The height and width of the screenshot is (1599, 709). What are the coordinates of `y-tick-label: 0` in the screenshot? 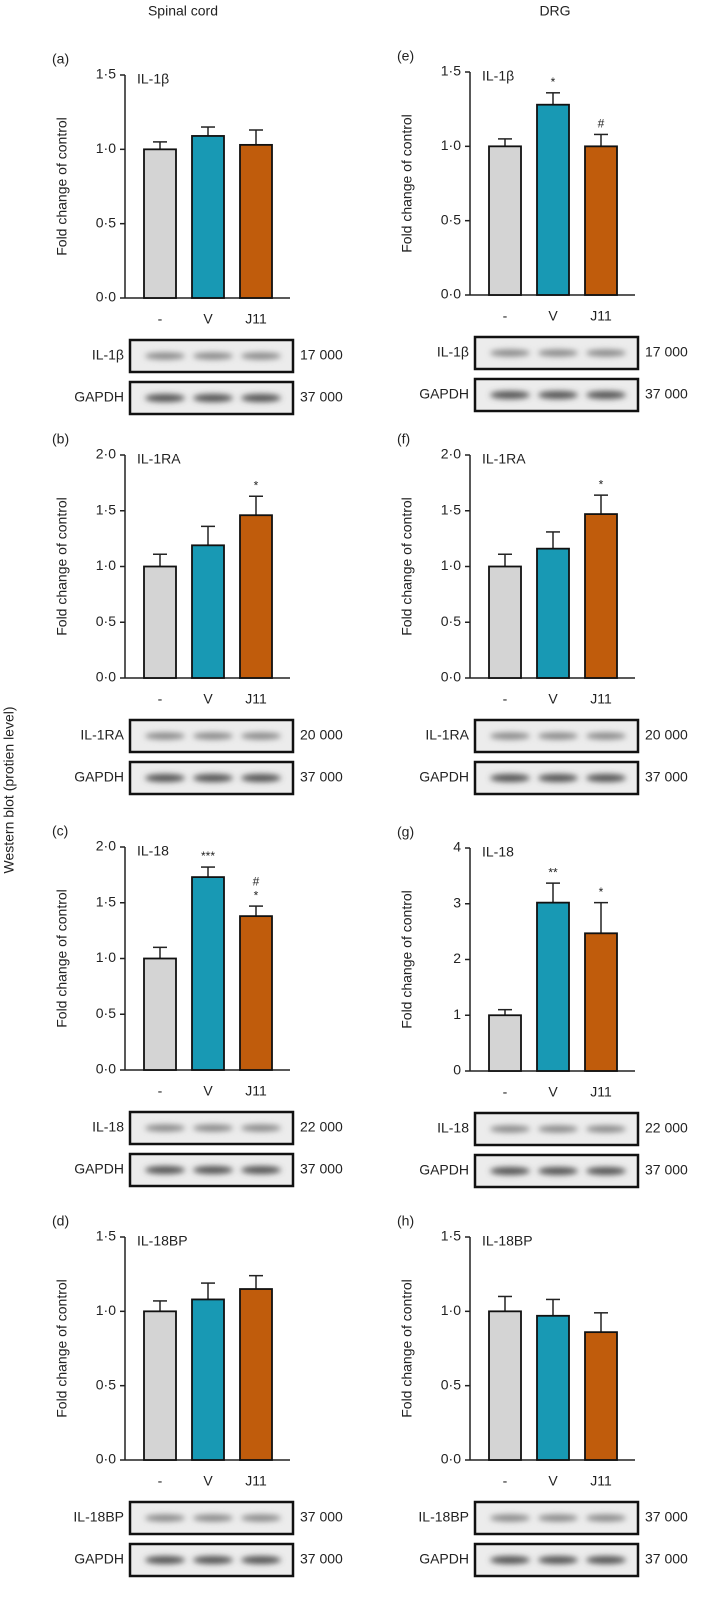 It's located at (457, 1070).